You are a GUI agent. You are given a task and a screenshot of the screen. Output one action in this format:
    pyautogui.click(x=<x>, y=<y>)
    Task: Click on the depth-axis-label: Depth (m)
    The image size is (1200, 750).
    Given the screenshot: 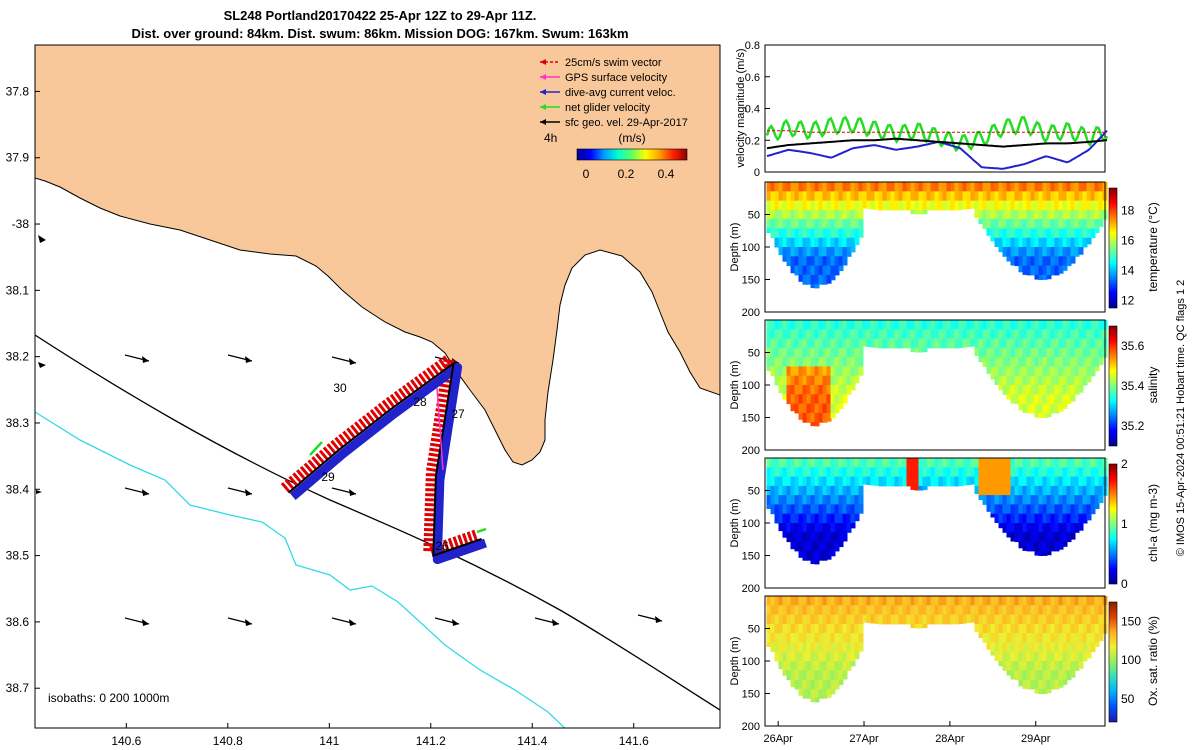 What is the action you would take?
    pyautogui.click(x=735, y=523)
    